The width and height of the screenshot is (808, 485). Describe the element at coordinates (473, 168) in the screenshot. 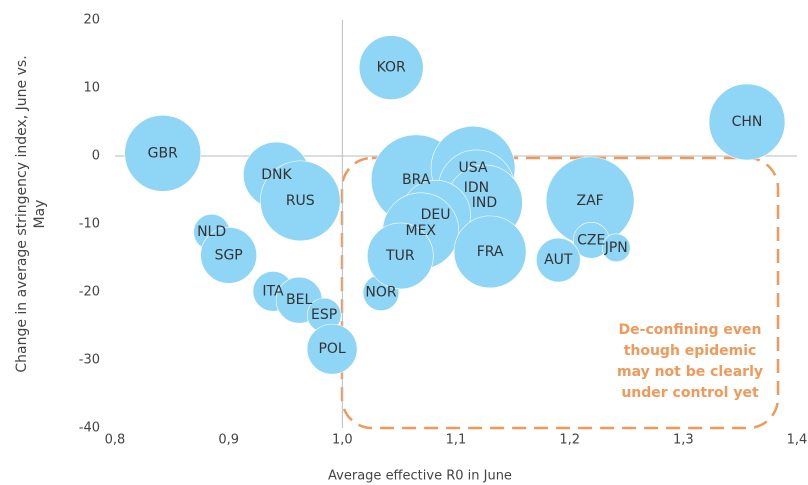

I see `bubble-label: USA` at that location.